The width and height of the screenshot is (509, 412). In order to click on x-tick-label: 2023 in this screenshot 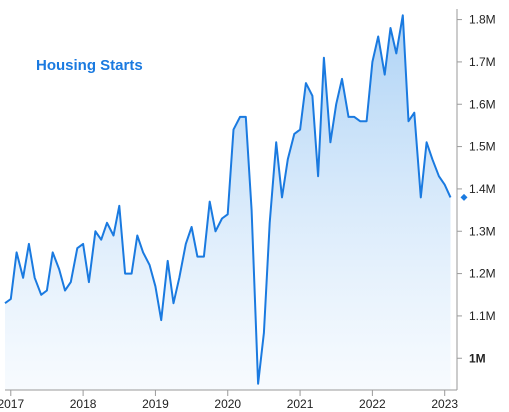, I will do `click(444, 404)`.